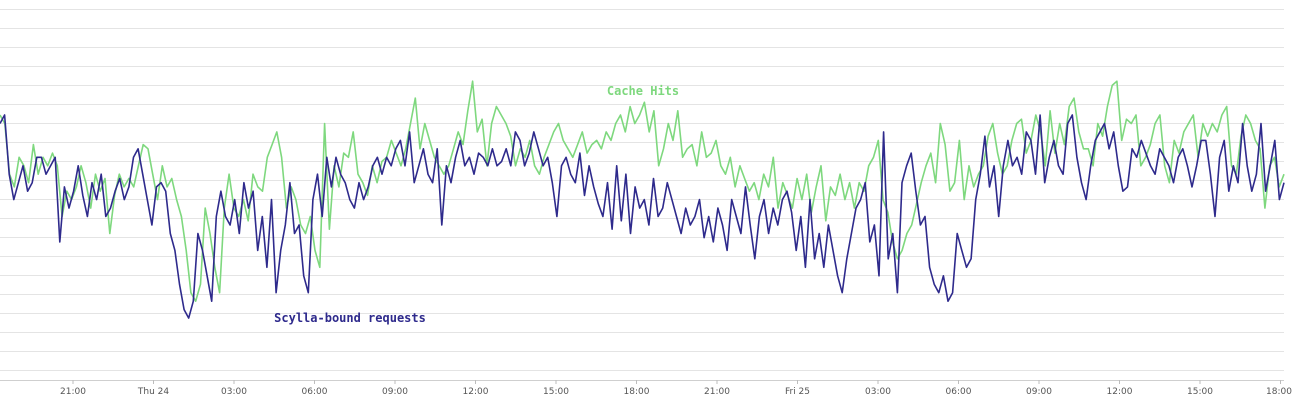 The height and width of the screenshot is (419, 1293). I want to click on x-tick-label: Thu 24, so click(153, 392).